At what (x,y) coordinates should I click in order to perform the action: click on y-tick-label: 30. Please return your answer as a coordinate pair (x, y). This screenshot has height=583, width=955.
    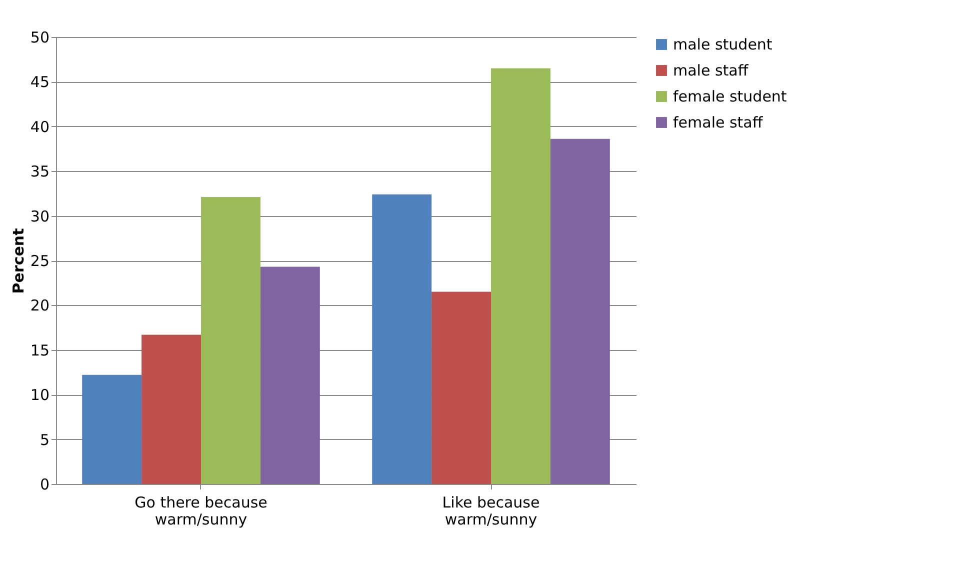
    Looking at the image, I should click on (40, 216).